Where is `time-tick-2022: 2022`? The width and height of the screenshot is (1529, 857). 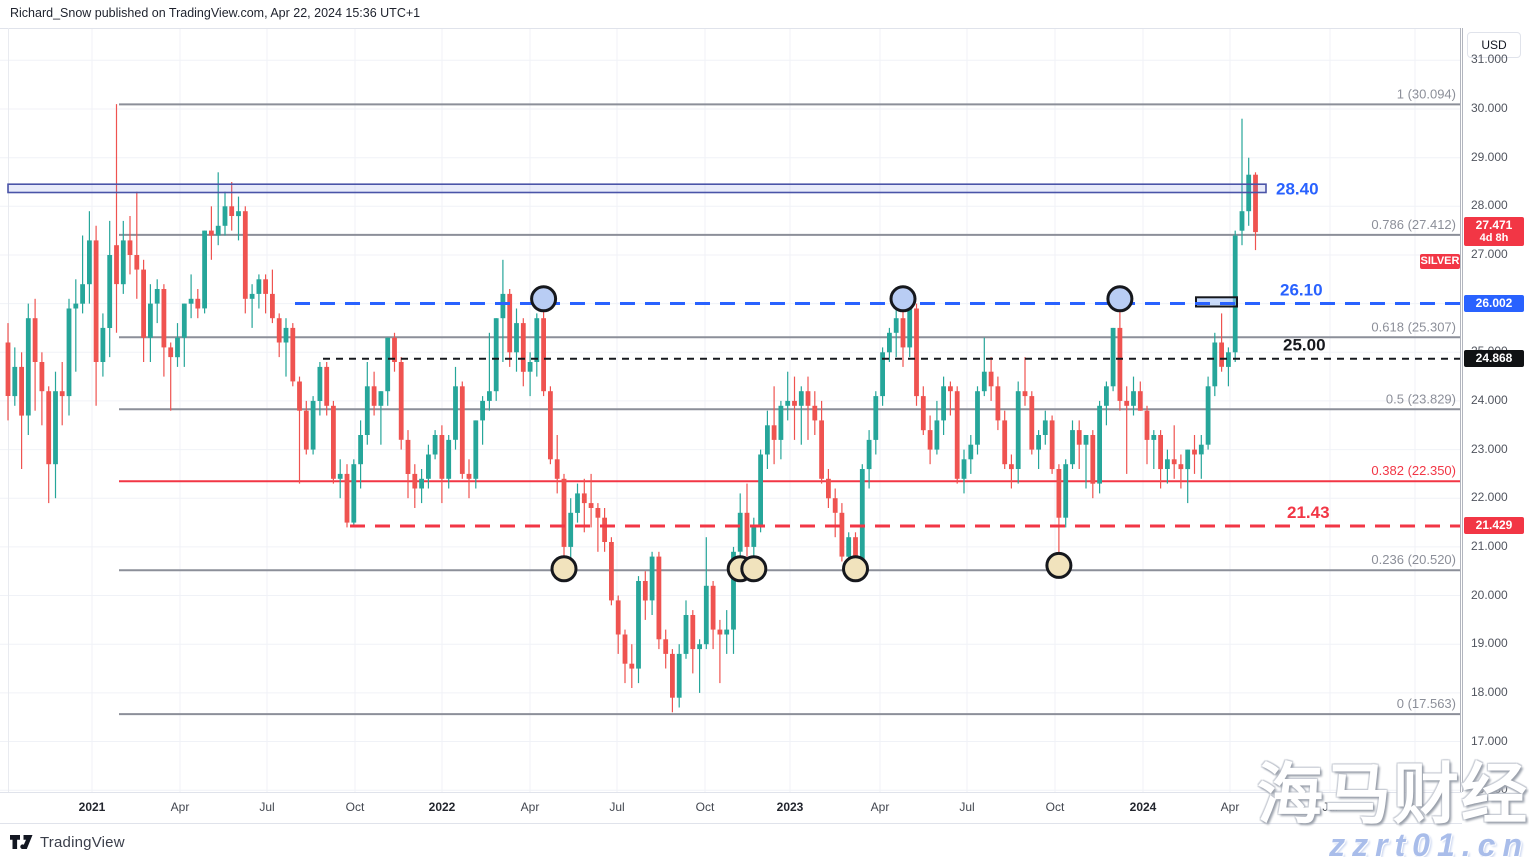
time-tick-2022: 2022 is located at coordinates (442, 807).